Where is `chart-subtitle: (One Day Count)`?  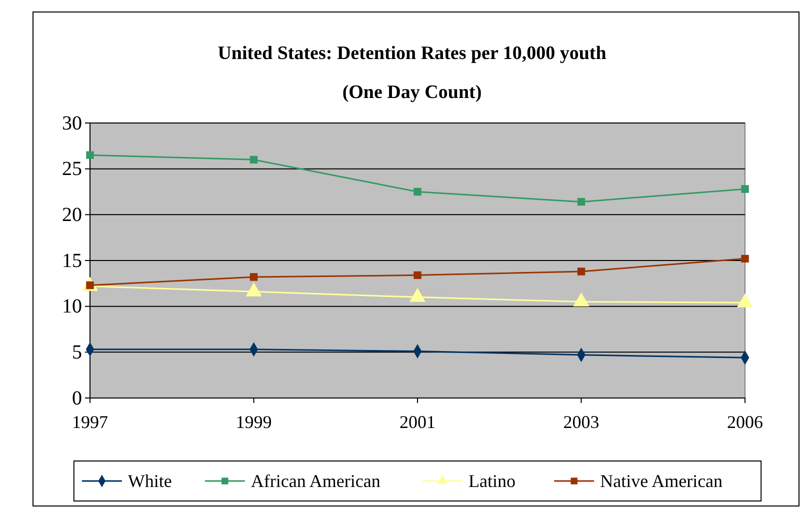 chart-subtitle: (One Day Count) is located at coordinates (412, 92).